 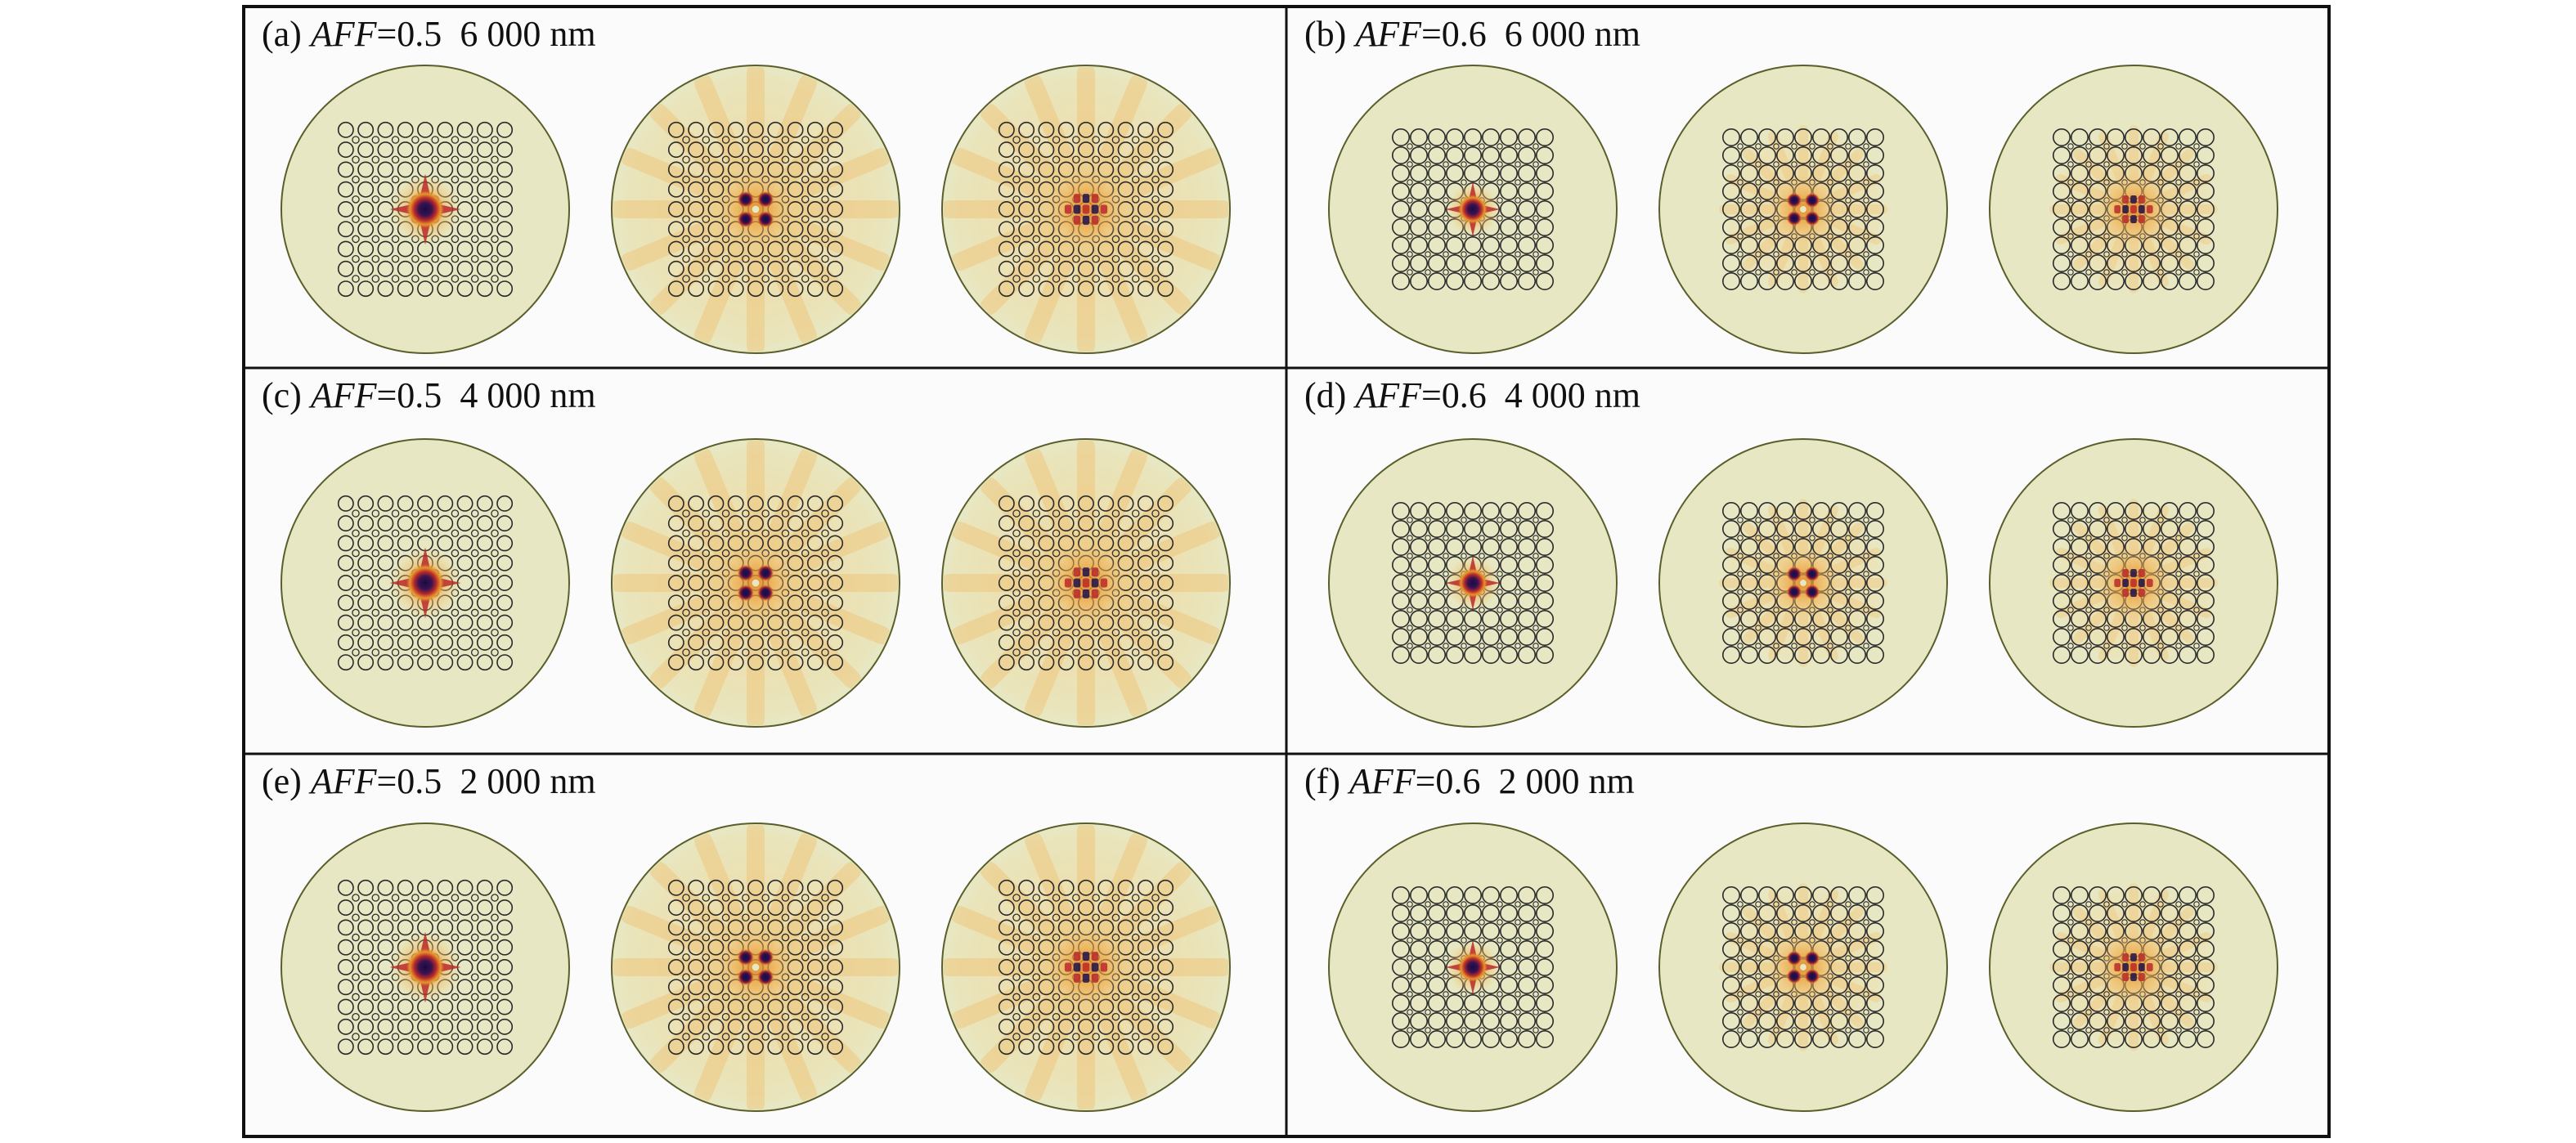 I want to click on mode-center-gap, so click(x=1803, y=583).